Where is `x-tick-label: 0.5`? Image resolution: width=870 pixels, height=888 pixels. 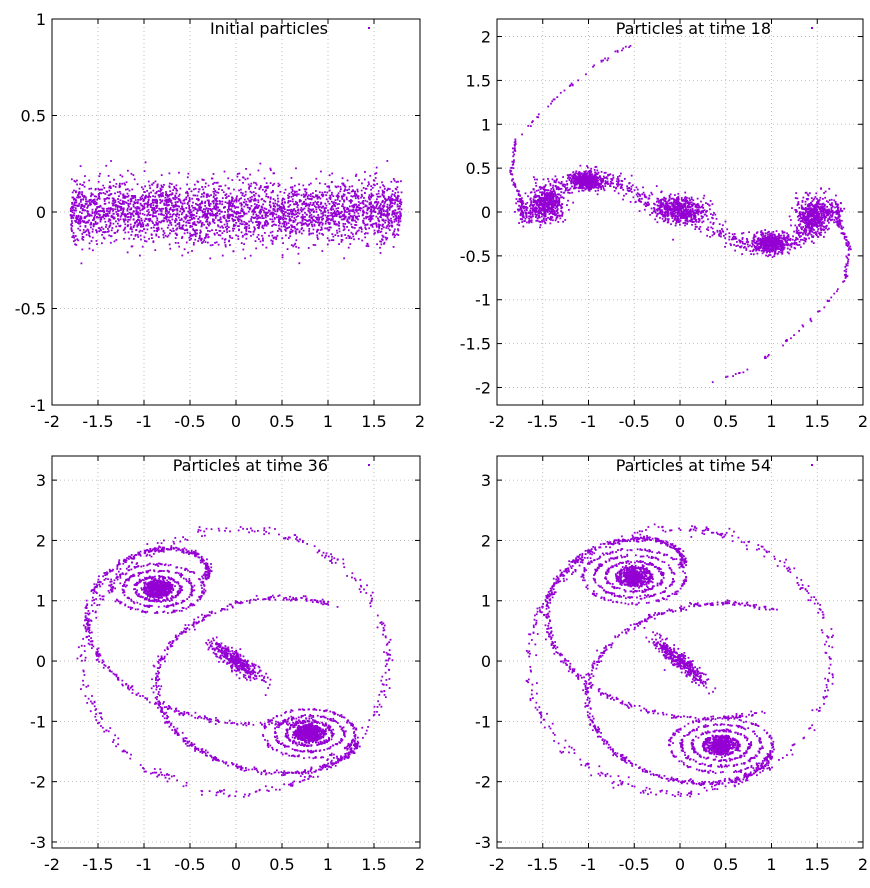 x-tick-label: 0.5 is located at coordinates (281, 421).